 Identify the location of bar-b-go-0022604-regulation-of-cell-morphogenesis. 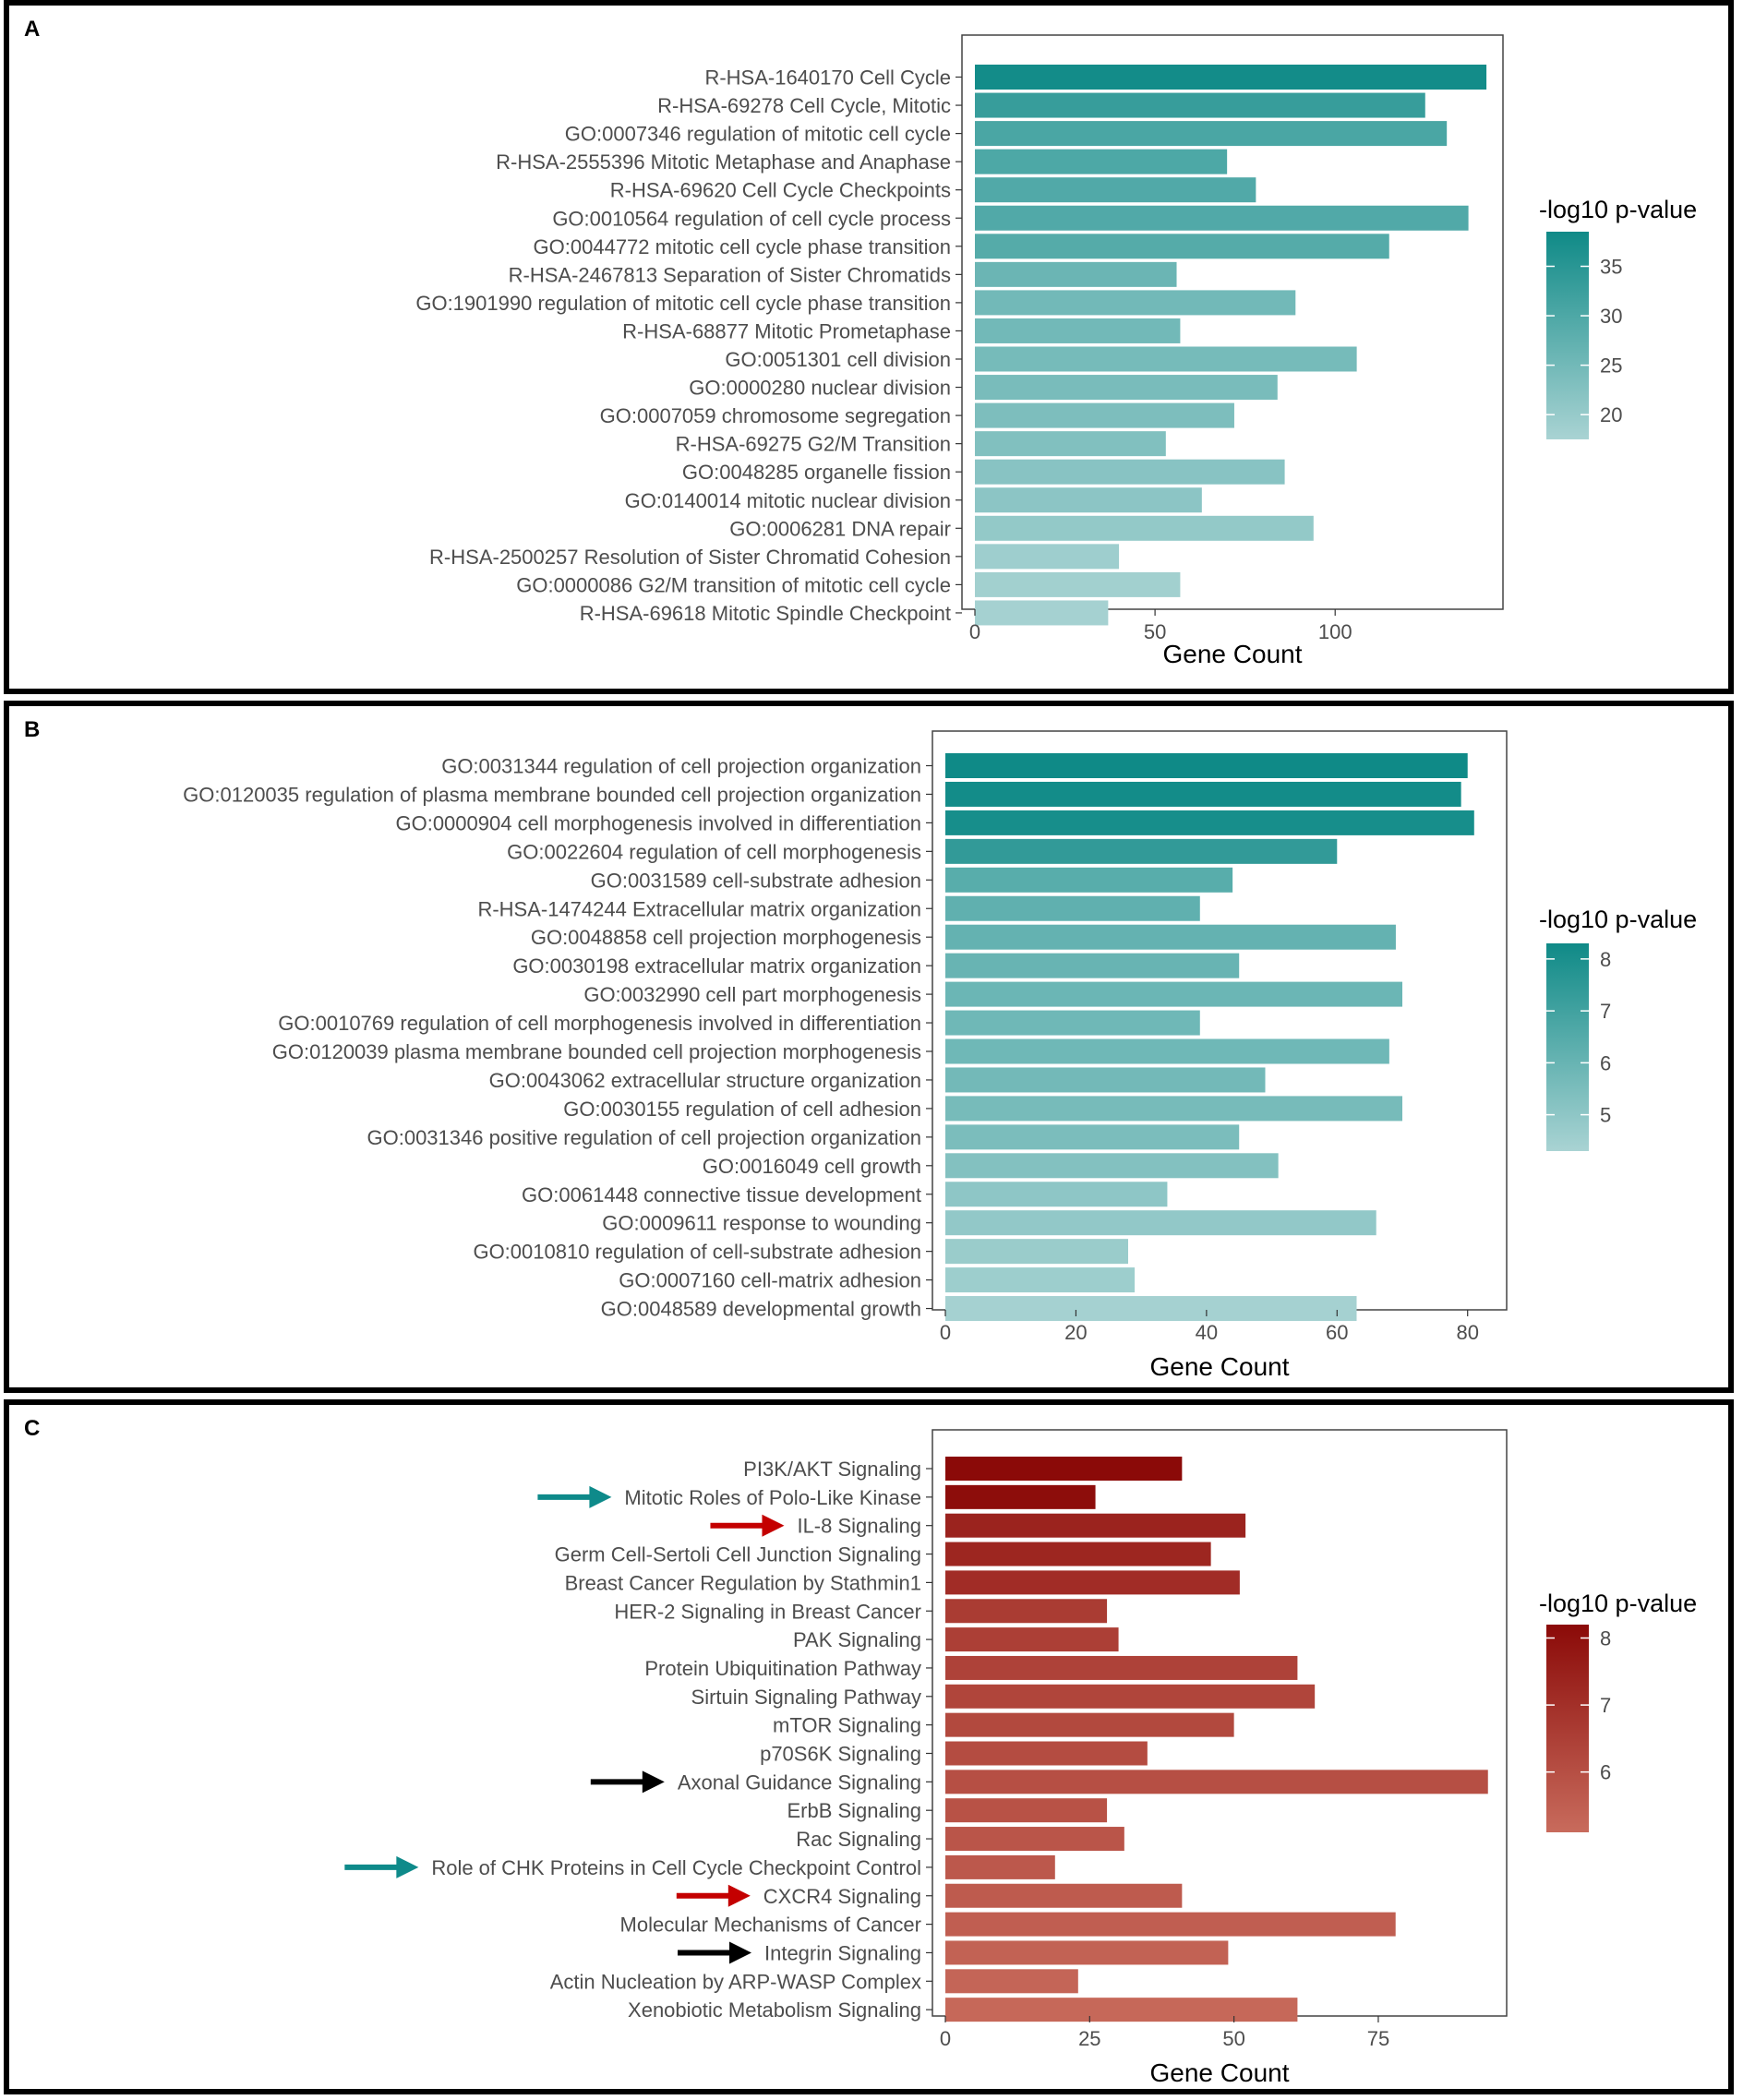
(1141, 851).